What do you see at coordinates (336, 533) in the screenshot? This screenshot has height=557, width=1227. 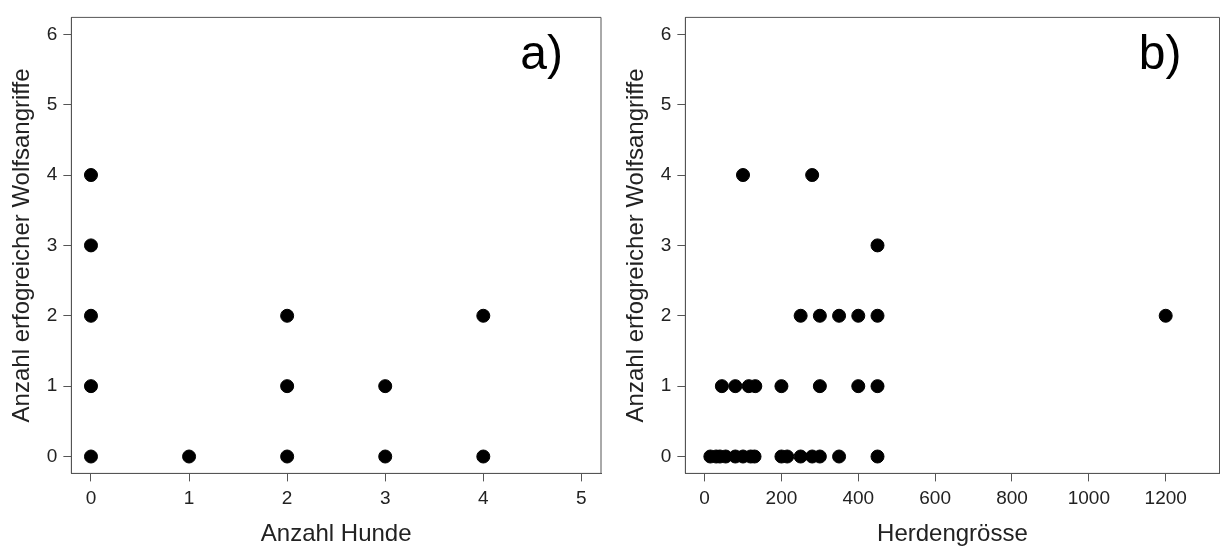 I see `x-axis-title: Anzahl Hunde` at bounding box center [336, 533].